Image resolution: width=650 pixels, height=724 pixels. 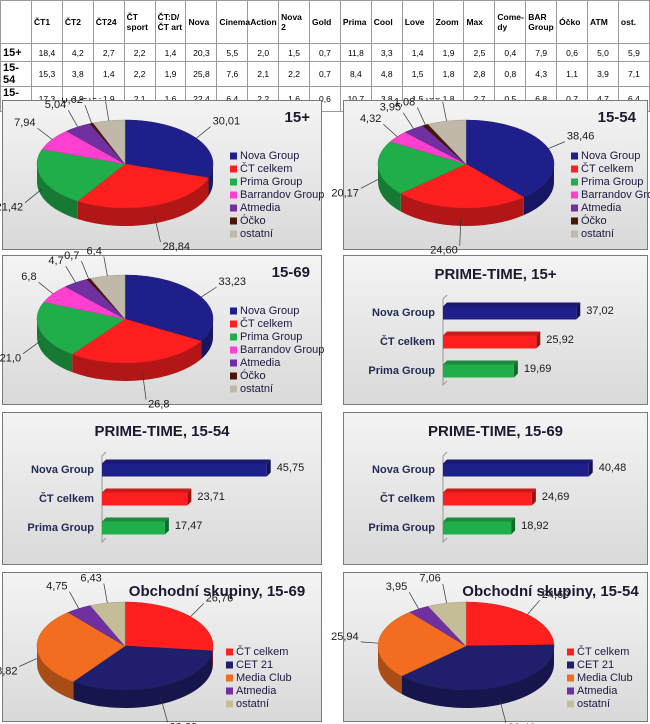 What do you see at coordinates (603, 22) in the screenshot?
I see `column-header: ATM` at bounding box center [603, 22].